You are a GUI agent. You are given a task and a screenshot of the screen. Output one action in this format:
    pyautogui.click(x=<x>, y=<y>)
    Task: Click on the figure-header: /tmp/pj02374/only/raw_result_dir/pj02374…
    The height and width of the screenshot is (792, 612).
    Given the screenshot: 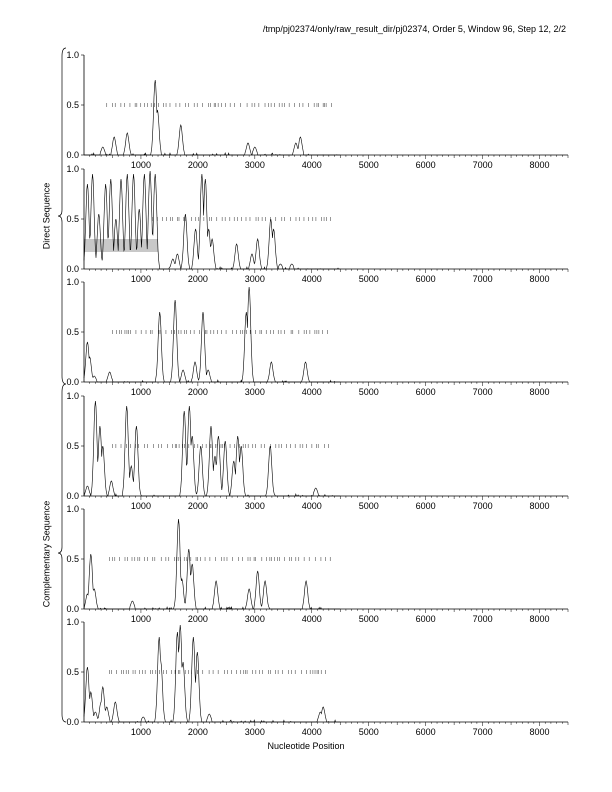 What is the action you would take?
    pyautogui.click(x=414, y=29)
    